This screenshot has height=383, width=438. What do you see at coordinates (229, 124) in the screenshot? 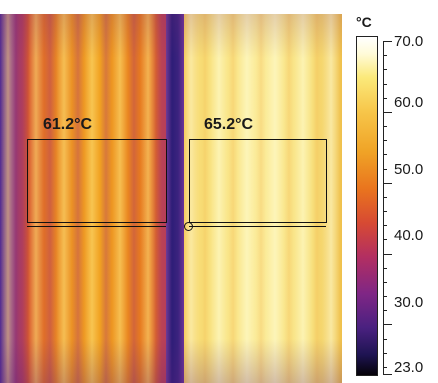
I see `measurement-label-right: 65.2°C` at bounding box center [229, 124].